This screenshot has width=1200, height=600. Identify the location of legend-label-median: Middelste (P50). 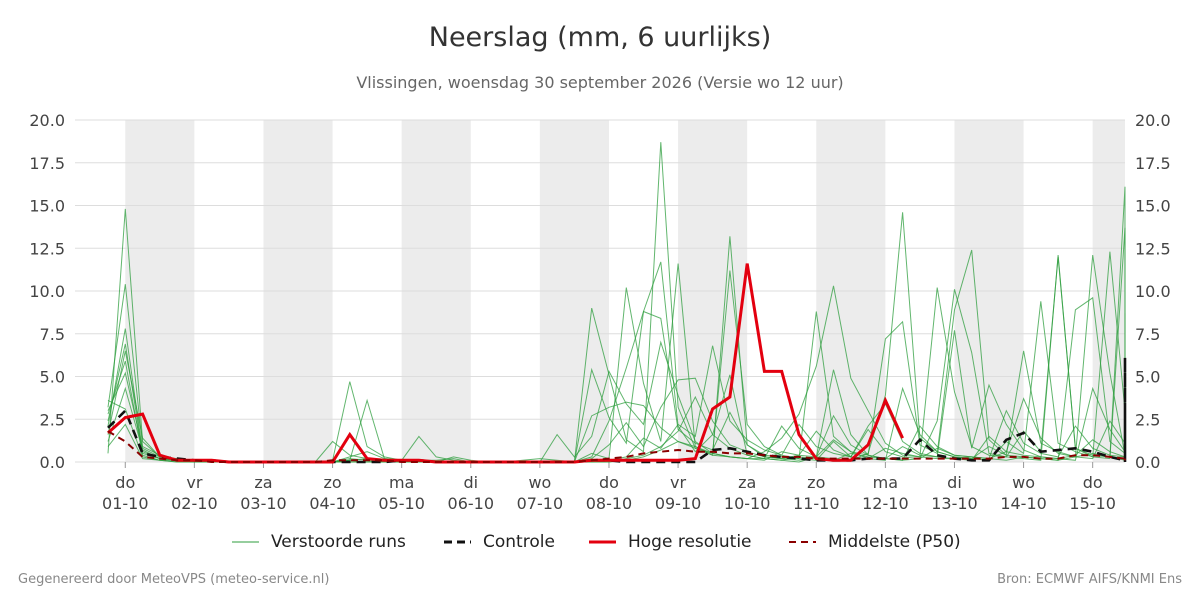
(894, 542).